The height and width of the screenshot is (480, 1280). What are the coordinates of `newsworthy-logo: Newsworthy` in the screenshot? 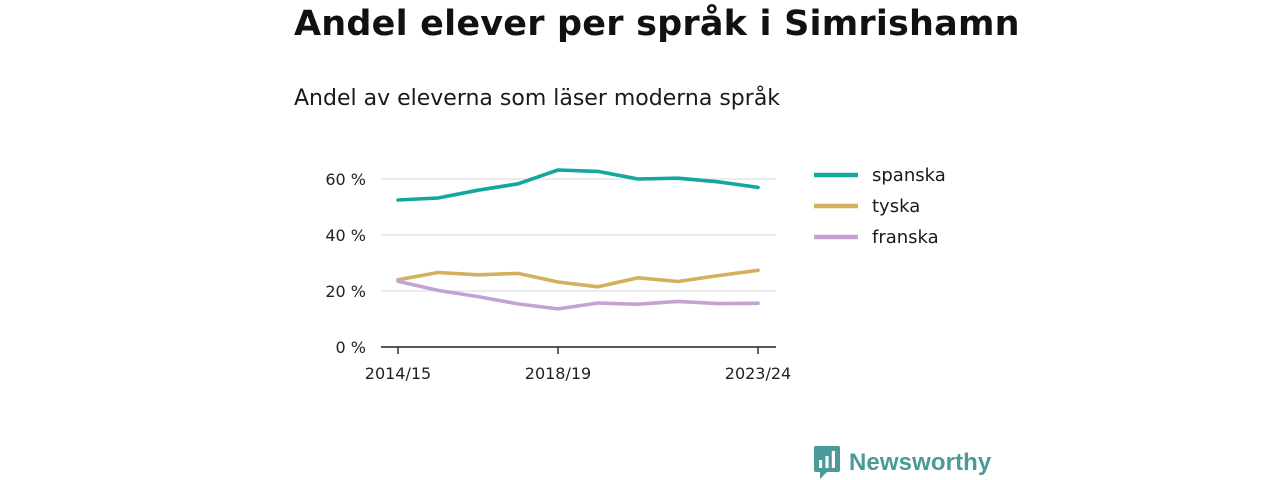 It's located at (902, 463).